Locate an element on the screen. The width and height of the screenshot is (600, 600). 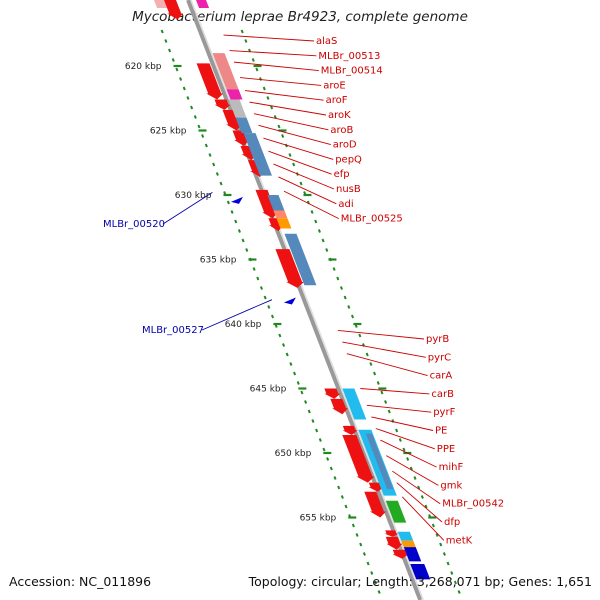
gene-label-gmk: gmk is located at coordinates (451, 485).